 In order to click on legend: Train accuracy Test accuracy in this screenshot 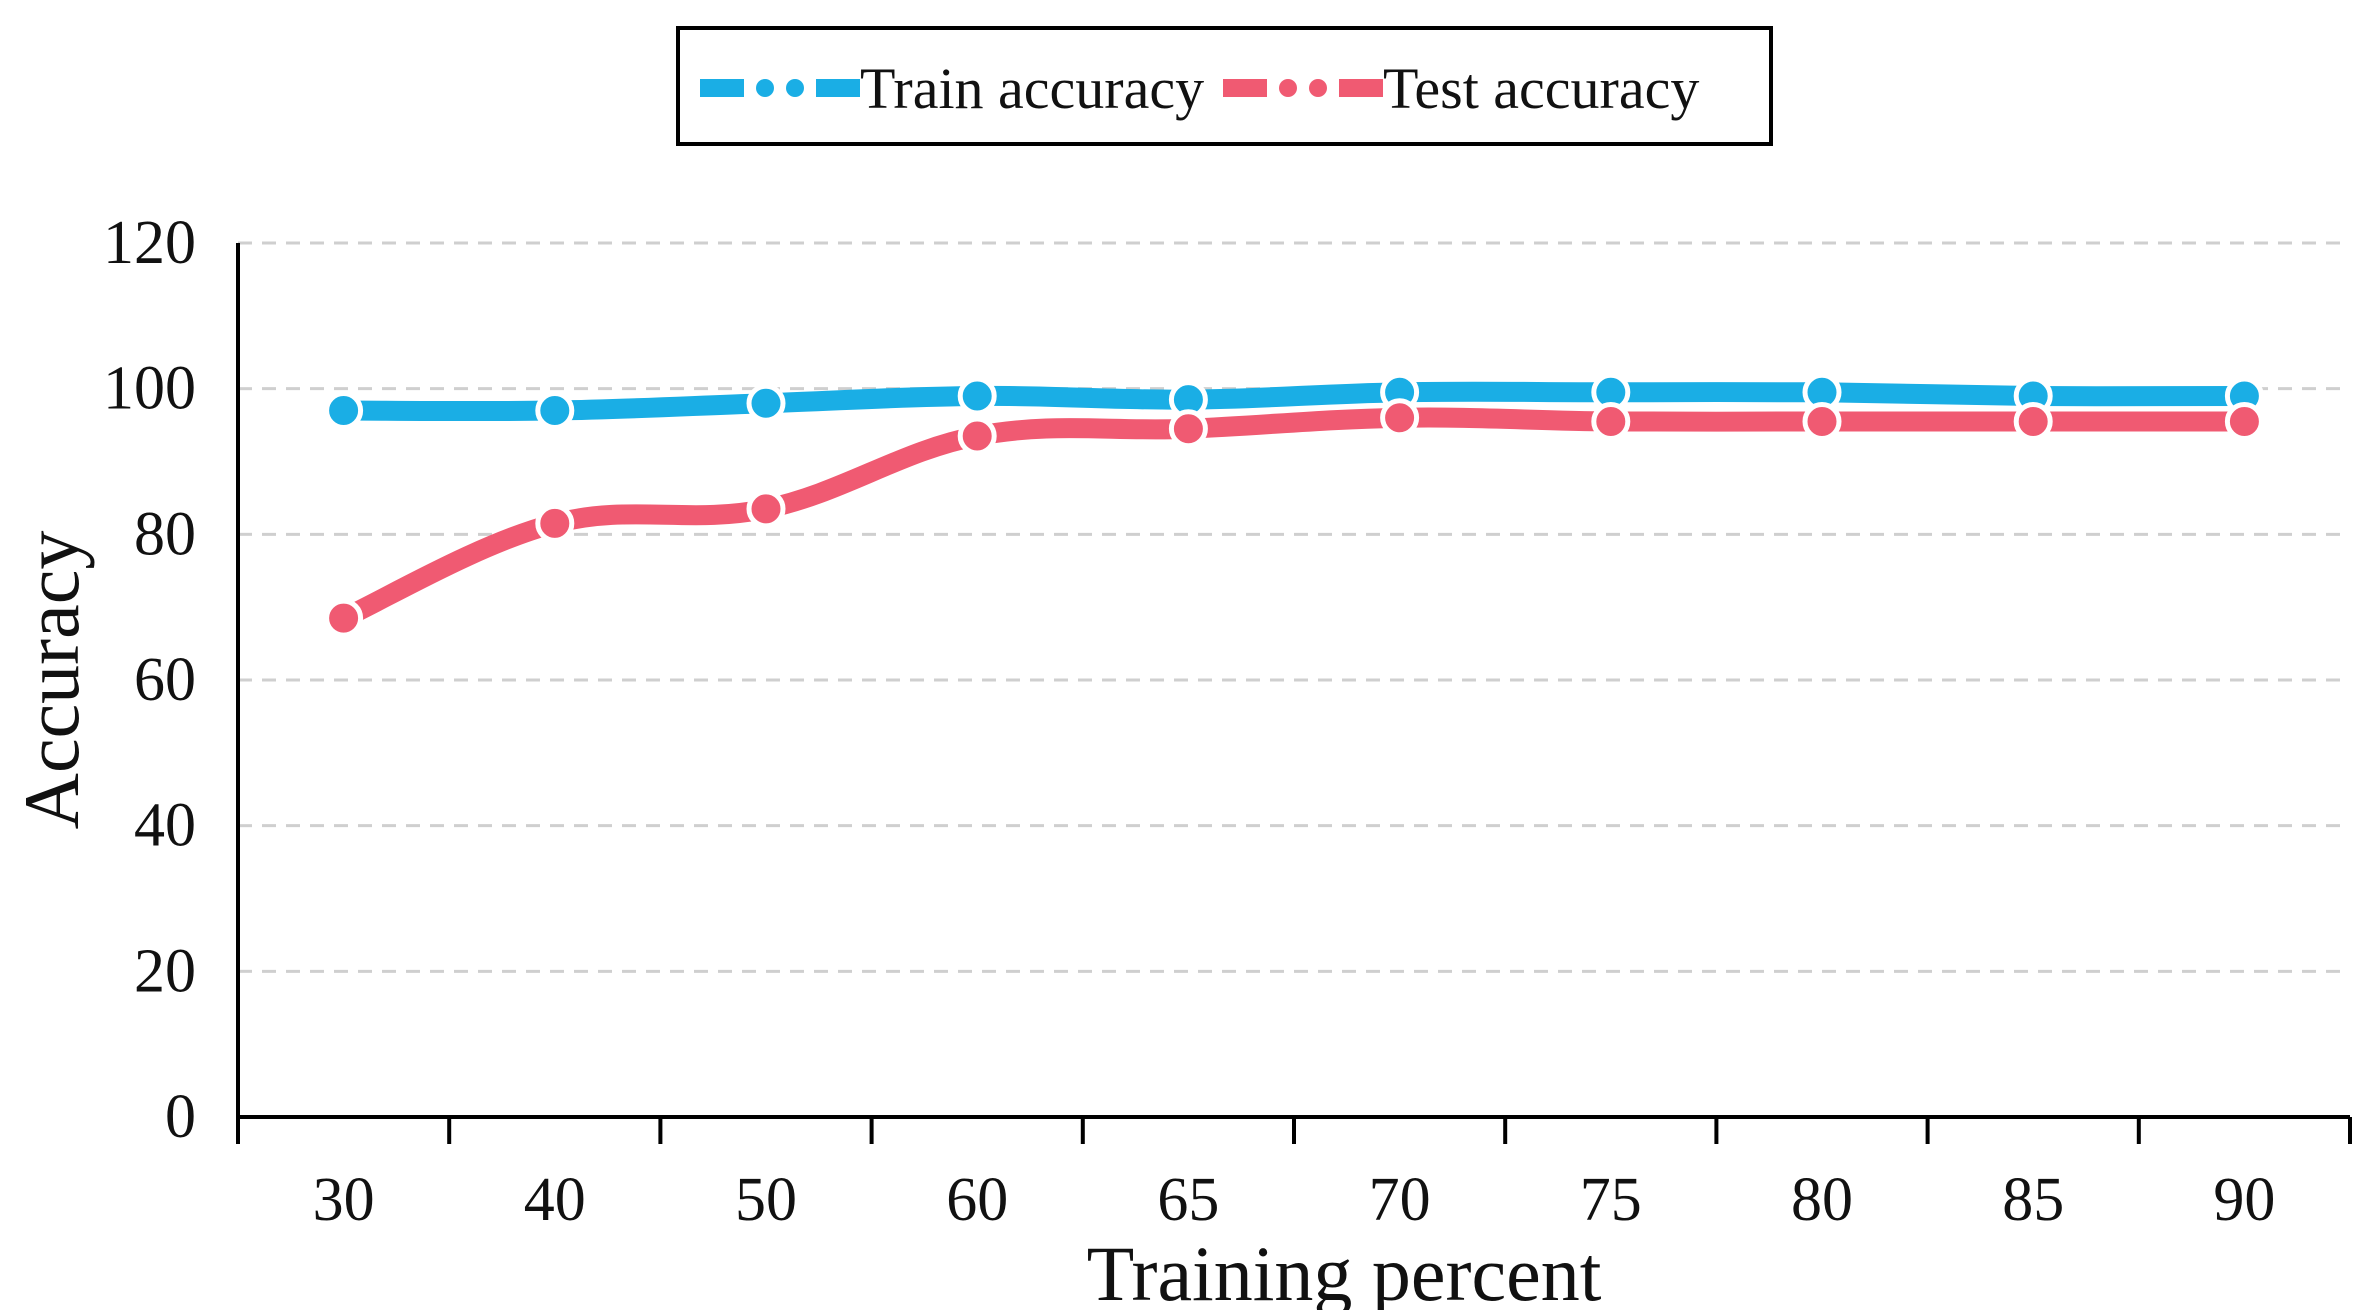, I will do `click(1224, 86)`.